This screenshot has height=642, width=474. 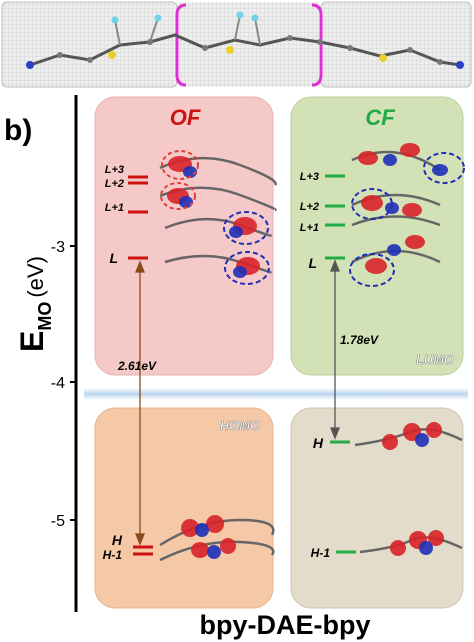 I want to click on of-gap-arrow, so click(x=140, y=403).